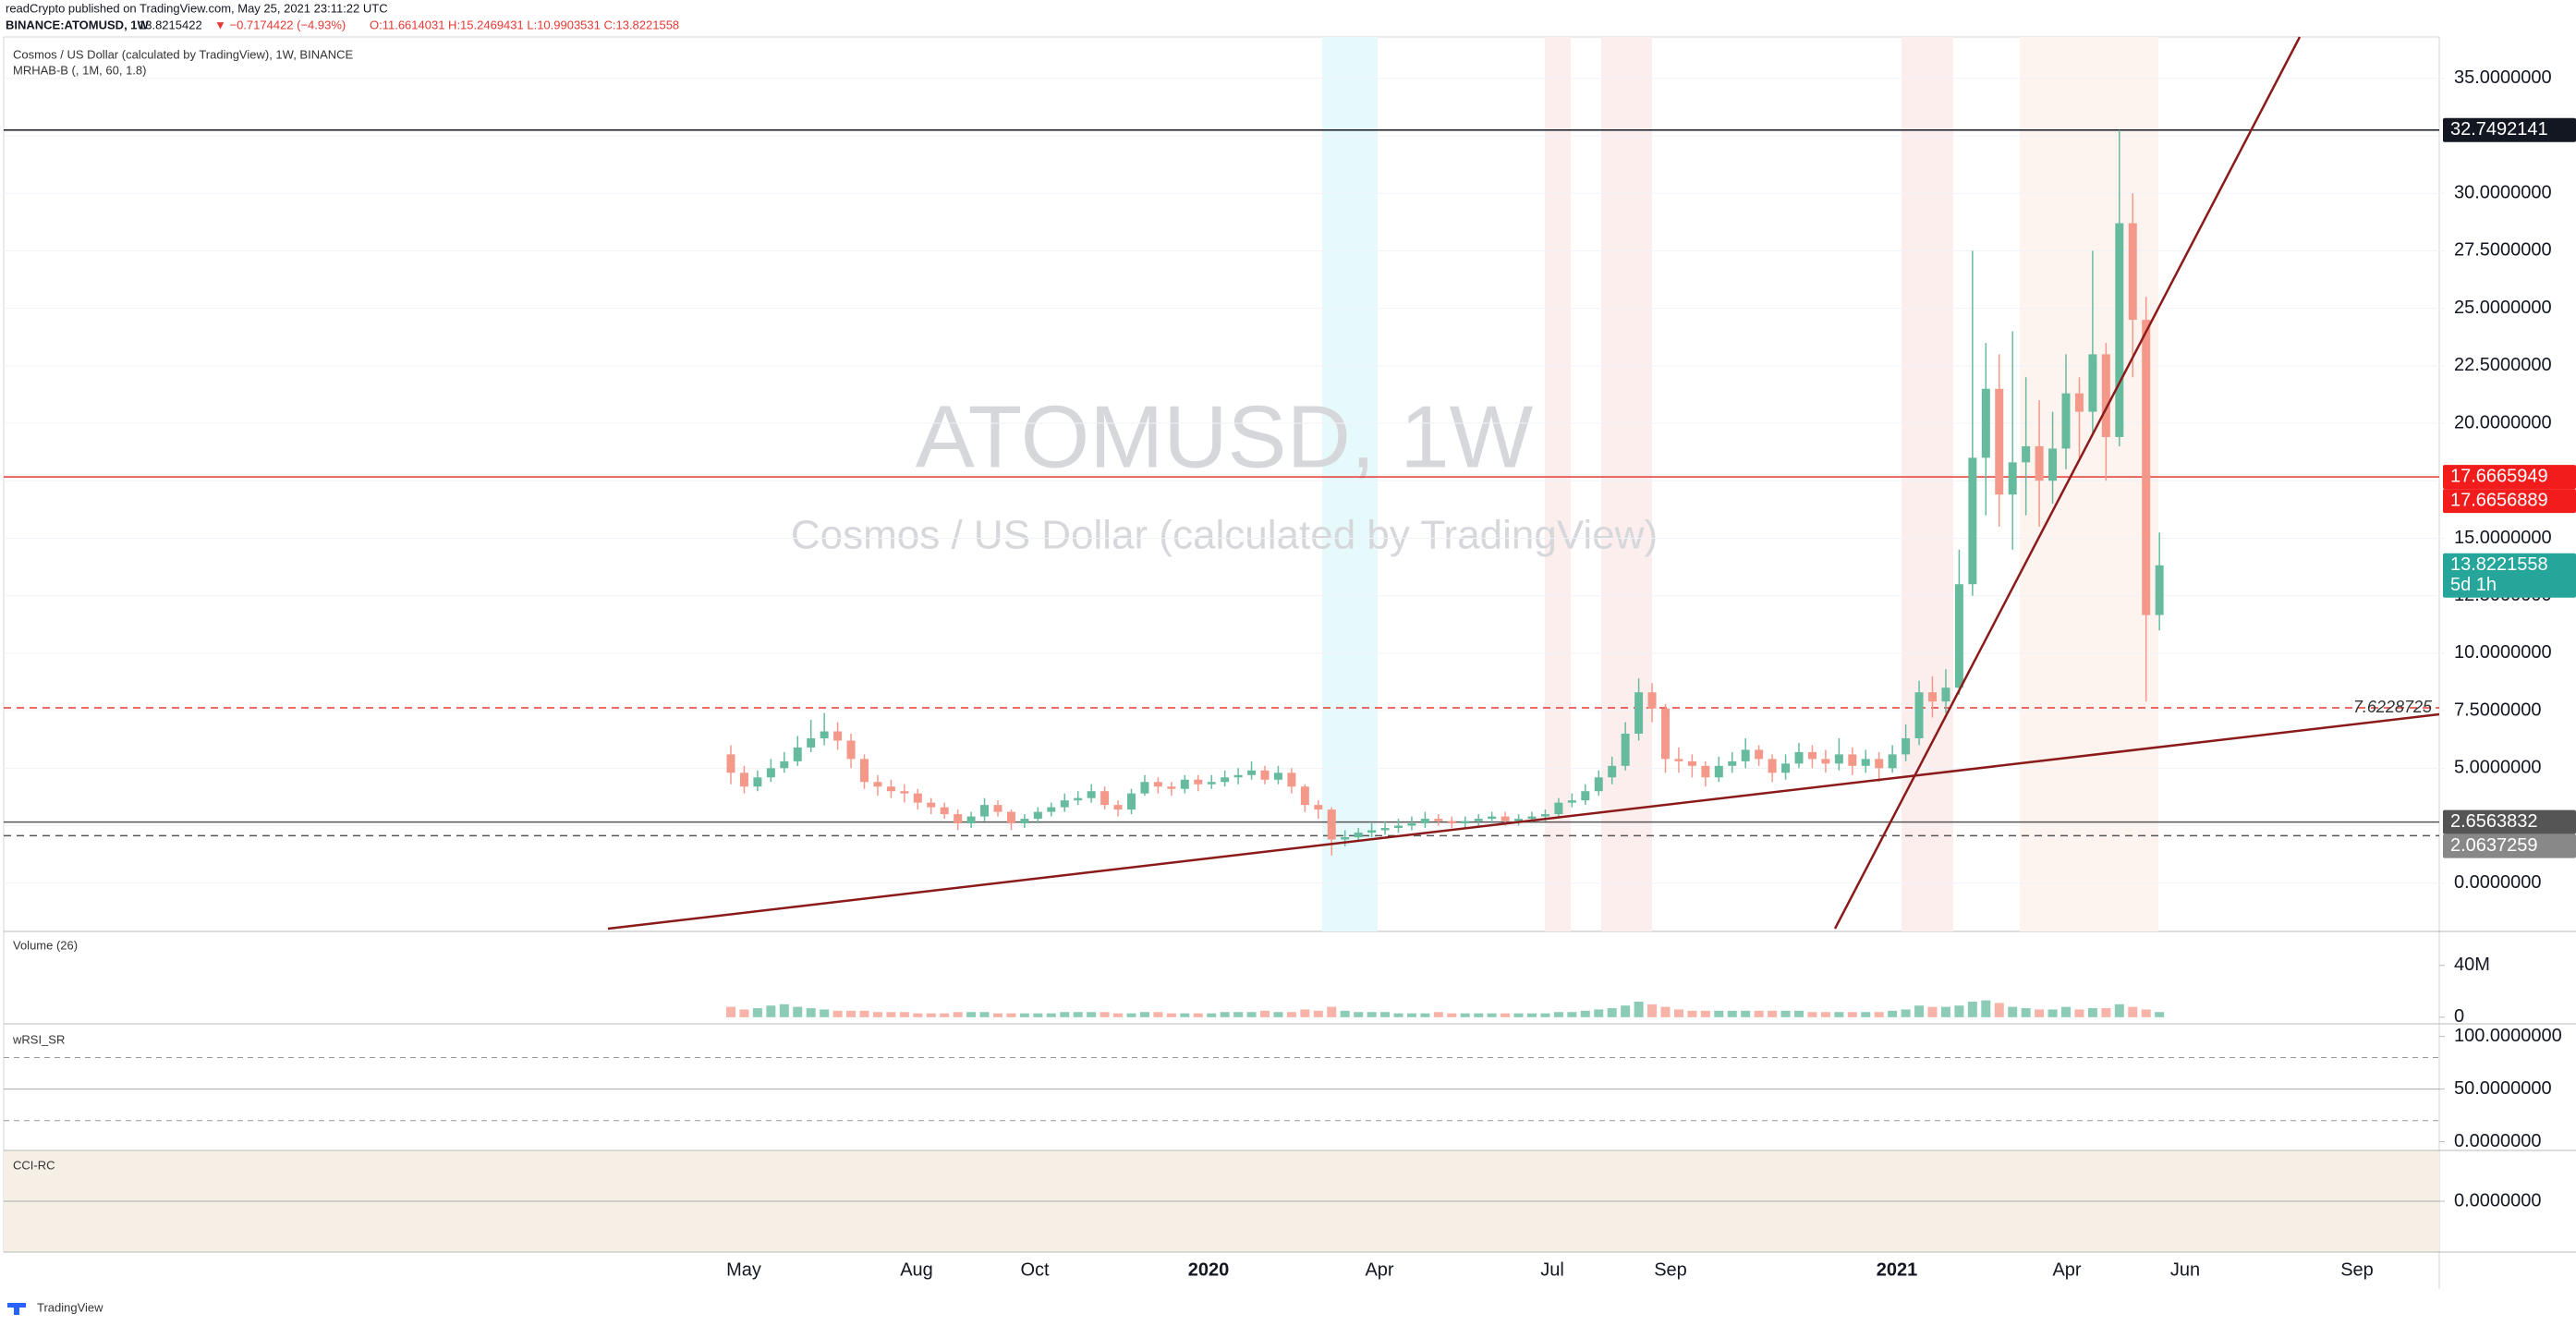 The width and height of the screenshot is (2576, 1326). Describe the element at coordinates (2499, 129) in the screenshot. I see `price-label: 32.7492141` at that location.